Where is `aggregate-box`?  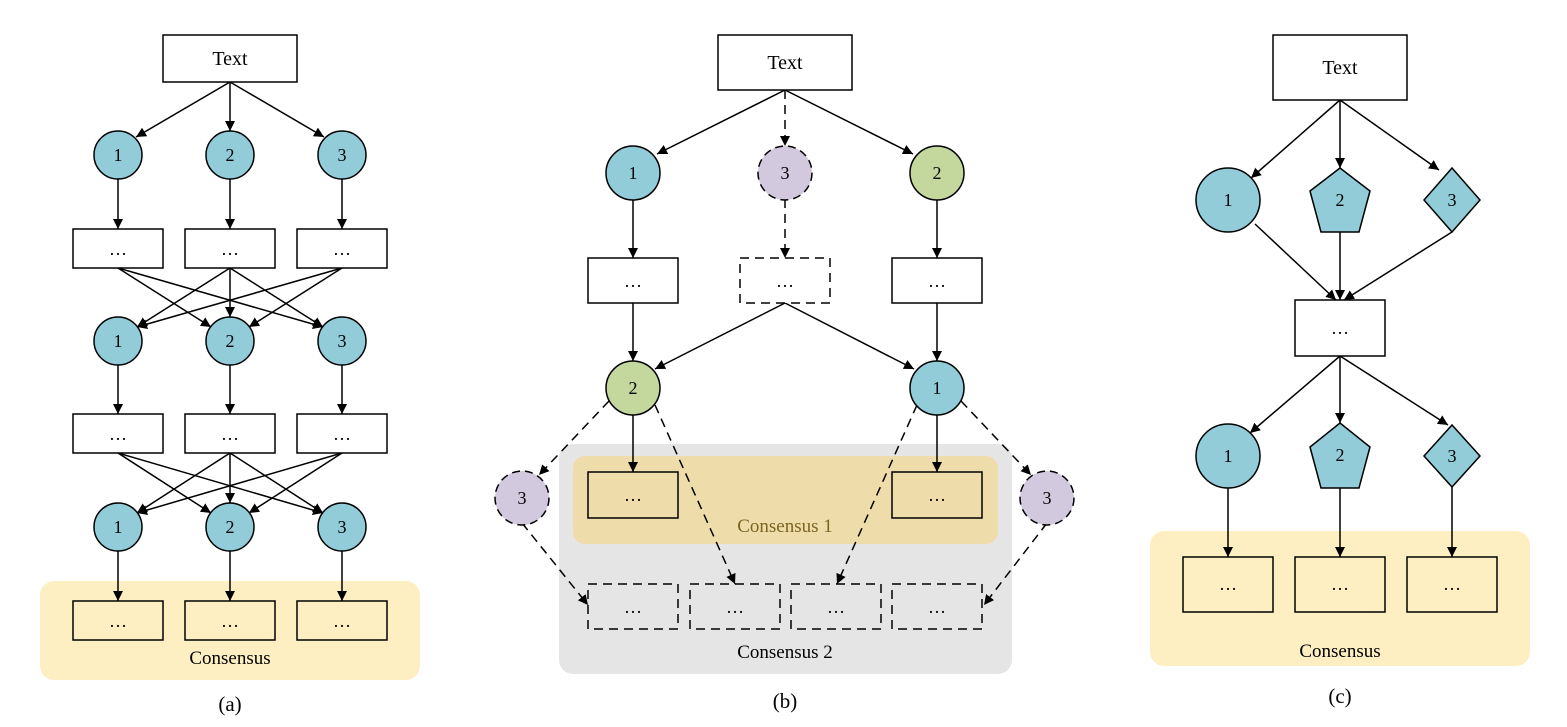 aggregate-box is located at coordinates (1340, 328).